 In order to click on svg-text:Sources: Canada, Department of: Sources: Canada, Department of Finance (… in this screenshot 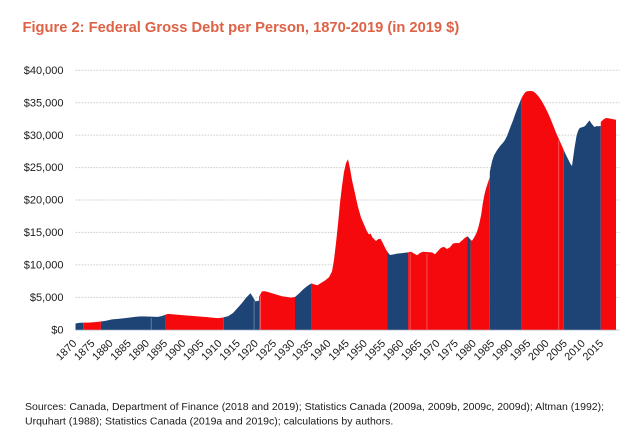, I will do `click(314, 407)`.